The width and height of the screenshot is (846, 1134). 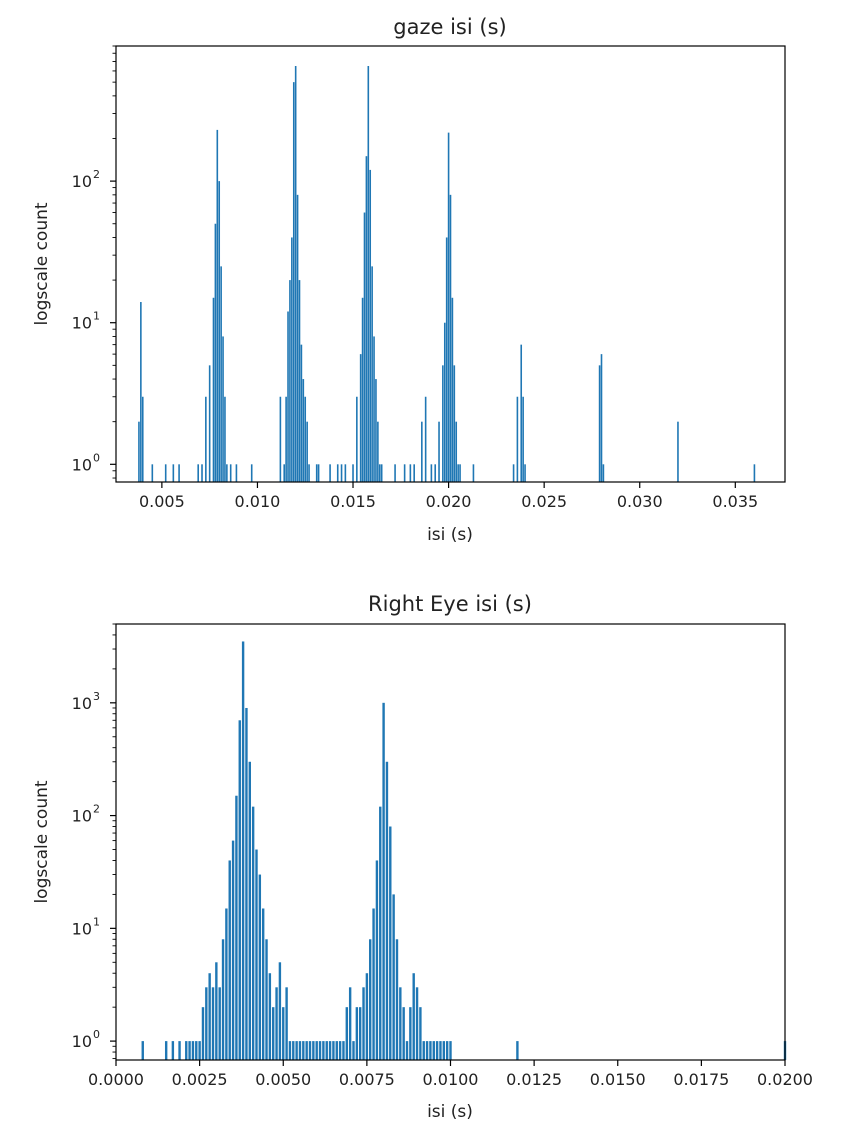 I want to click on y-tick-exponent: 3, so click(x=96, y=696).